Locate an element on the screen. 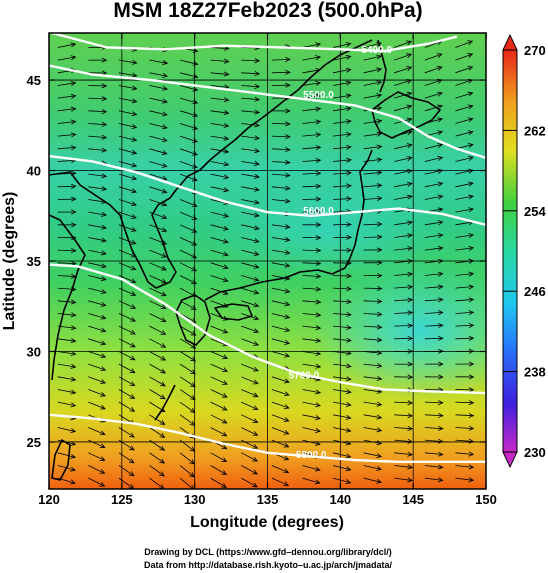  height-contour-line is located at coordinates (267, 438).